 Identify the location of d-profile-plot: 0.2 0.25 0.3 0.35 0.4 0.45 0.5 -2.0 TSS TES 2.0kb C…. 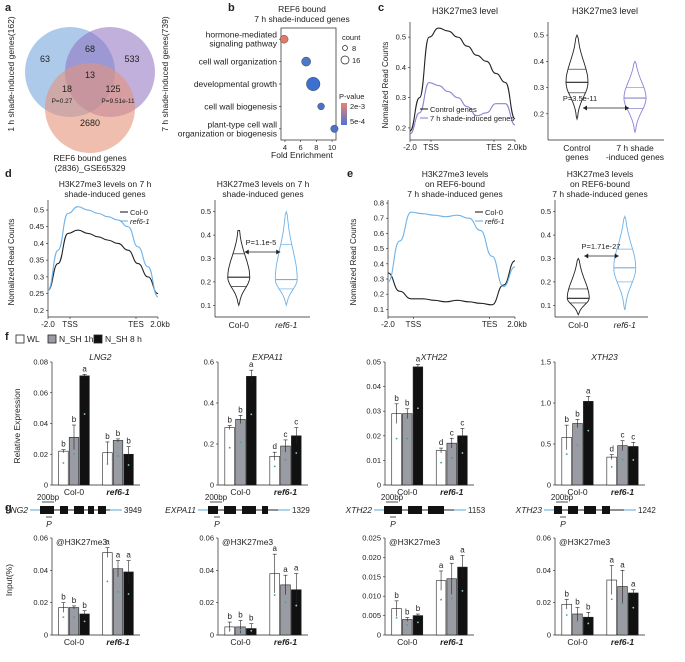
(99, 264).